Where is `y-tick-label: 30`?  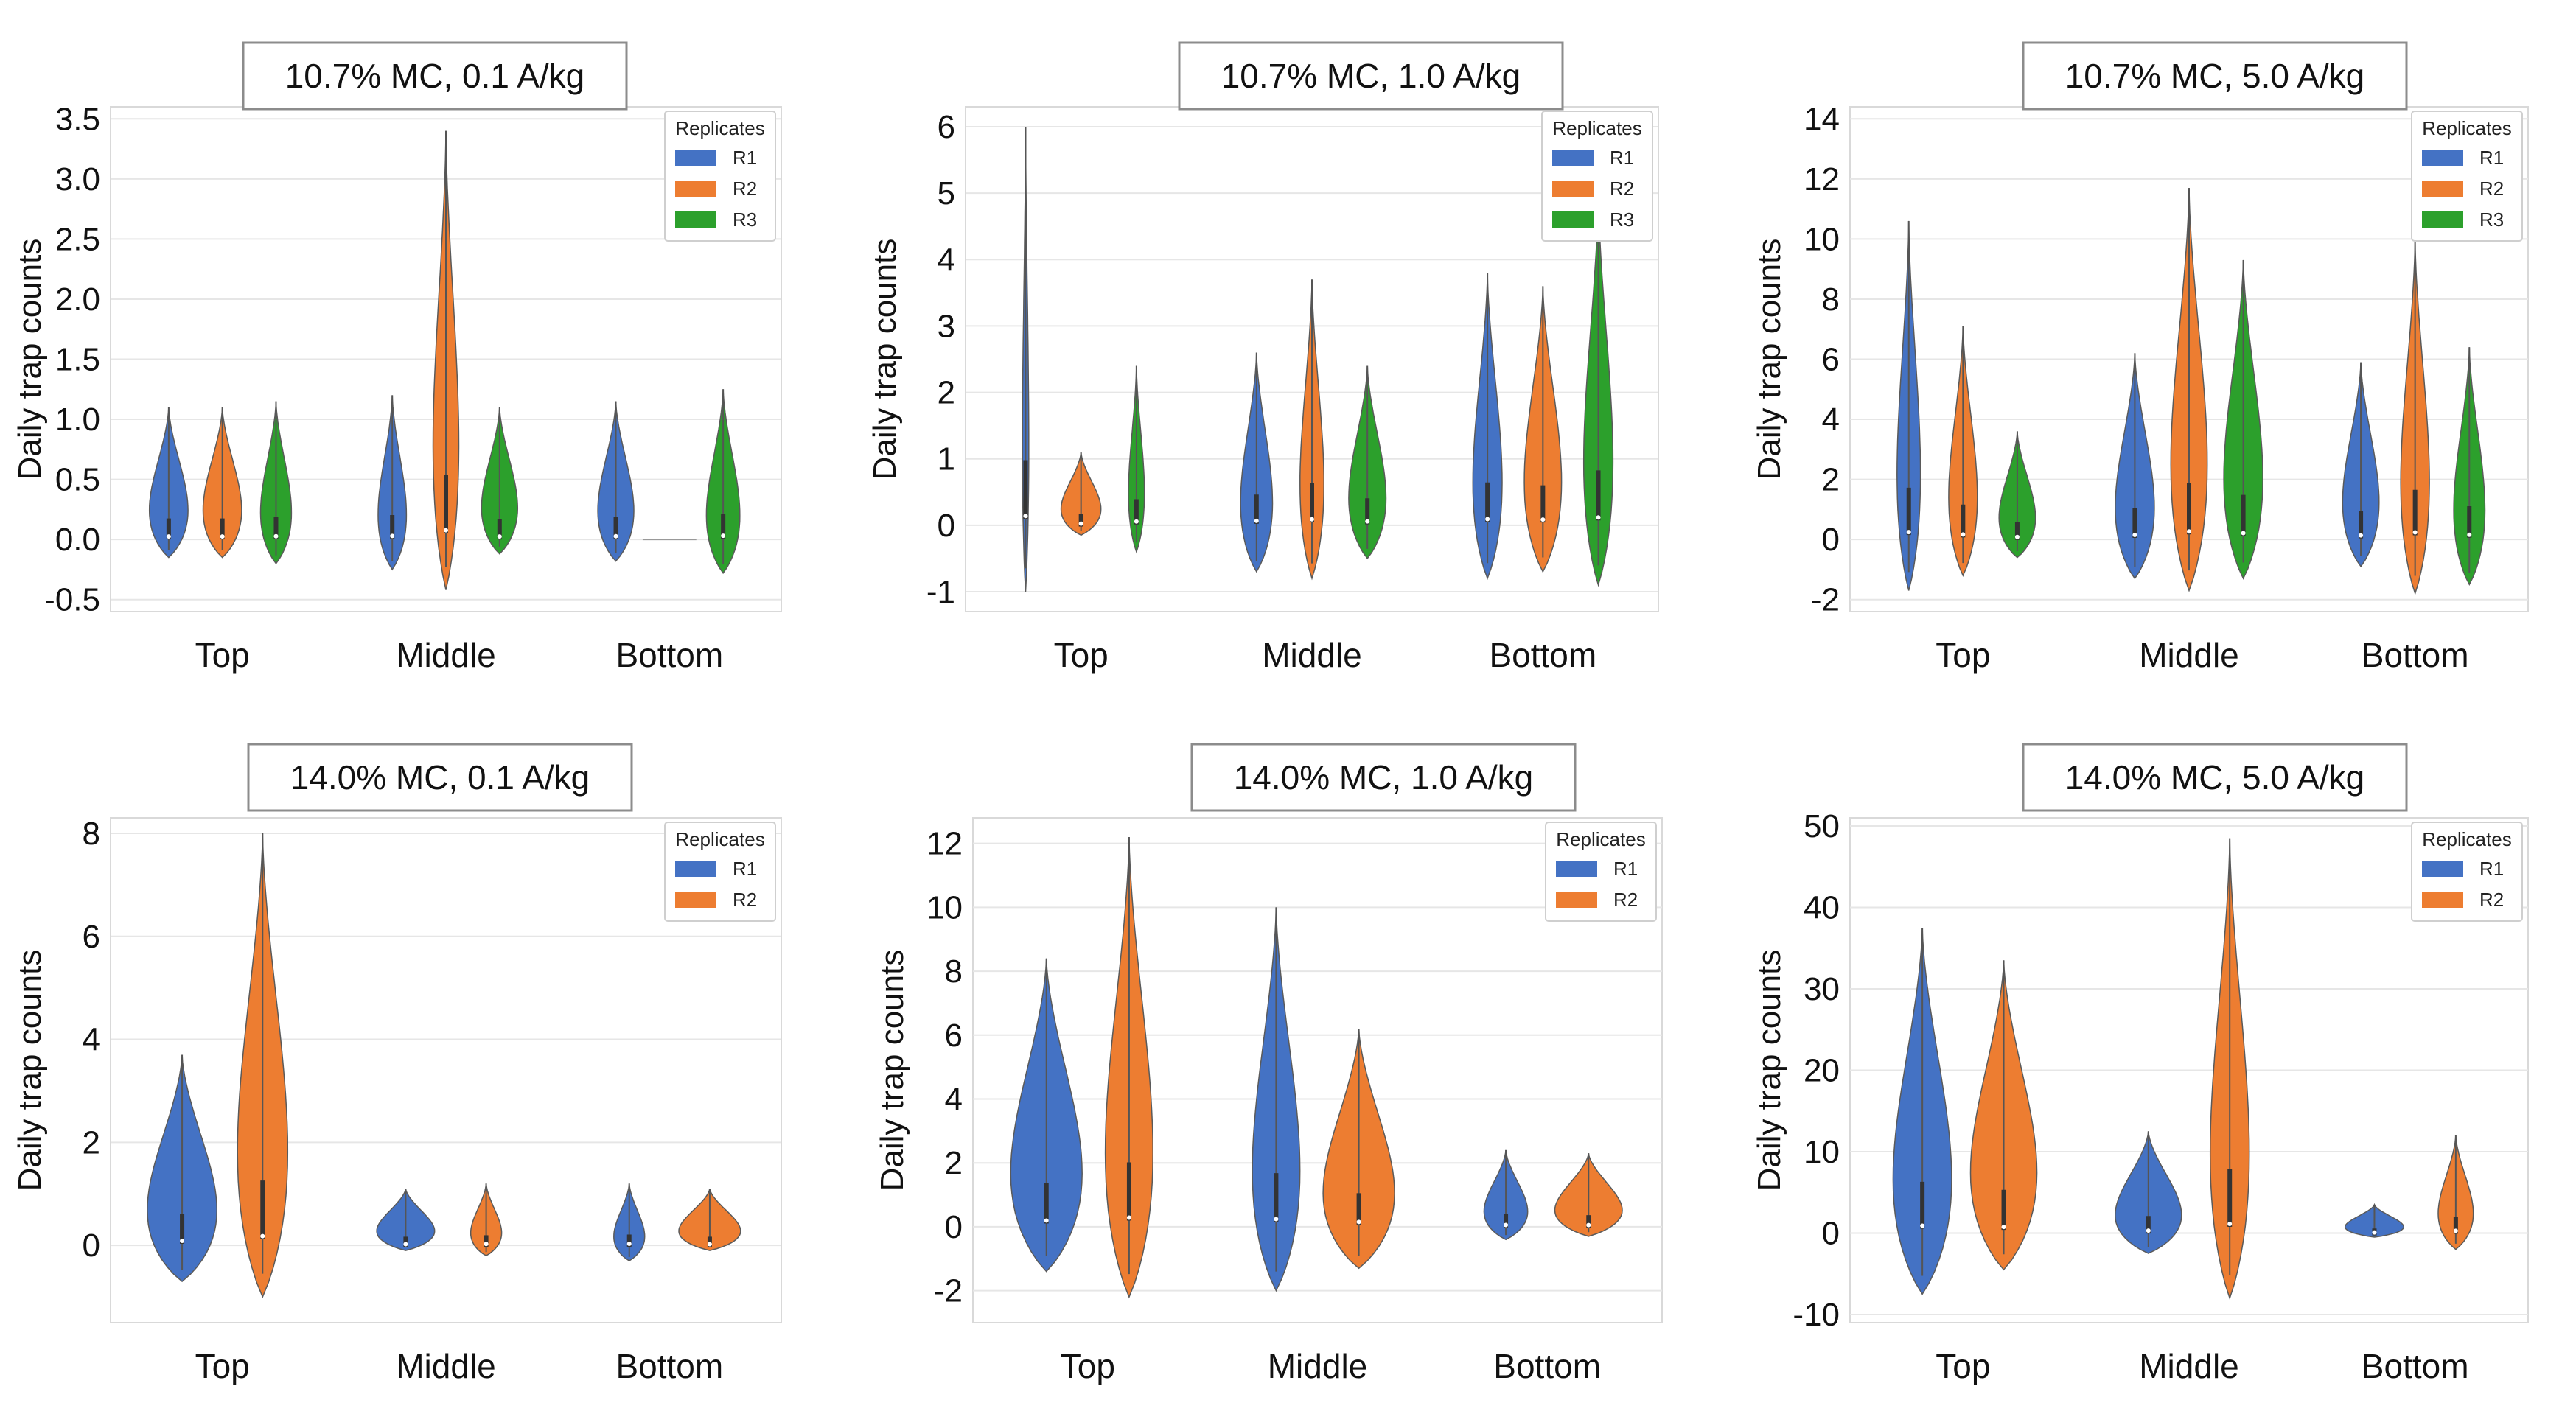 y-tick-label: 30 is located at coordinates (1822, 989).